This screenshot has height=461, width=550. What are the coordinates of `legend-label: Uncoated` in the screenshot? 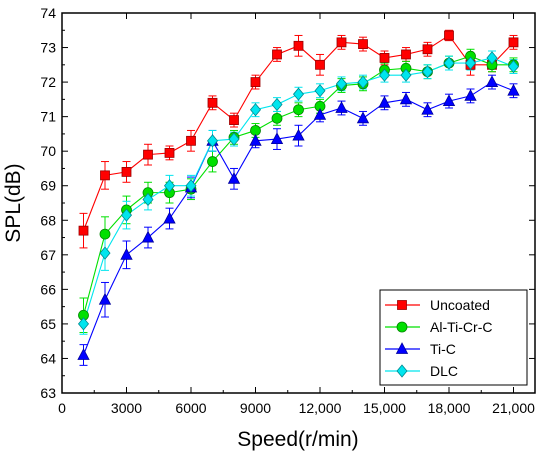 It's located at (460, 305).